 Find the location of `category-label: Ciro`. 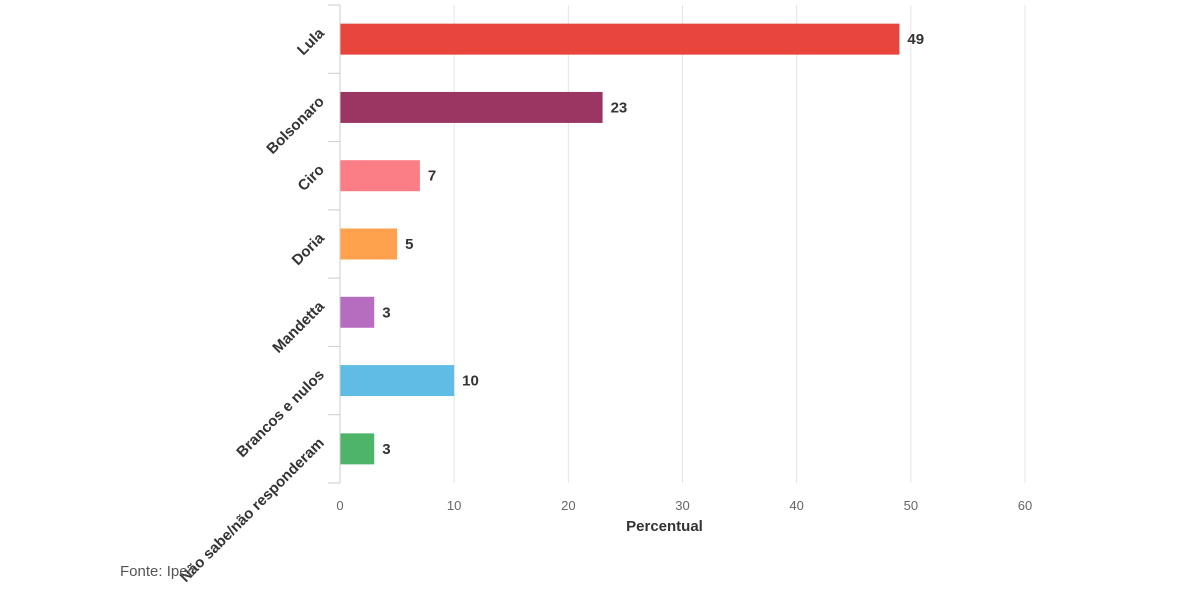

category-label: Ciro is located at coordinates (311, 178).